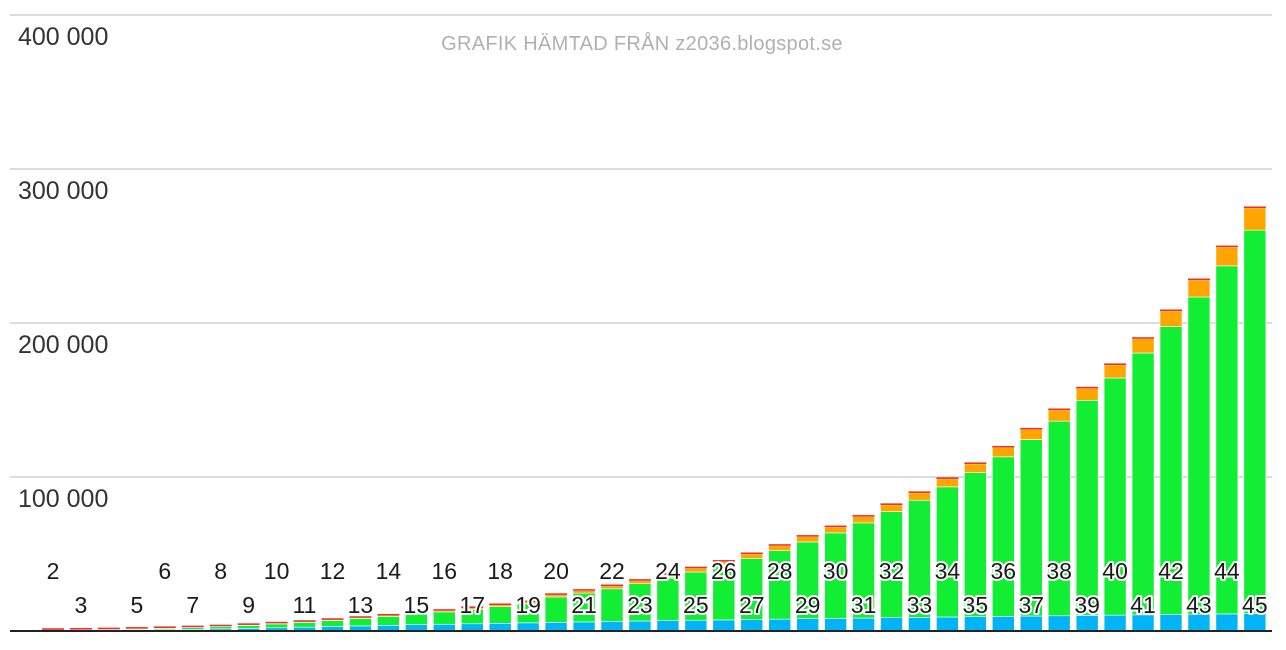 This screenshot has height=650, width=1286. I want to click on x-tick-label: 23, so click(640, 605).